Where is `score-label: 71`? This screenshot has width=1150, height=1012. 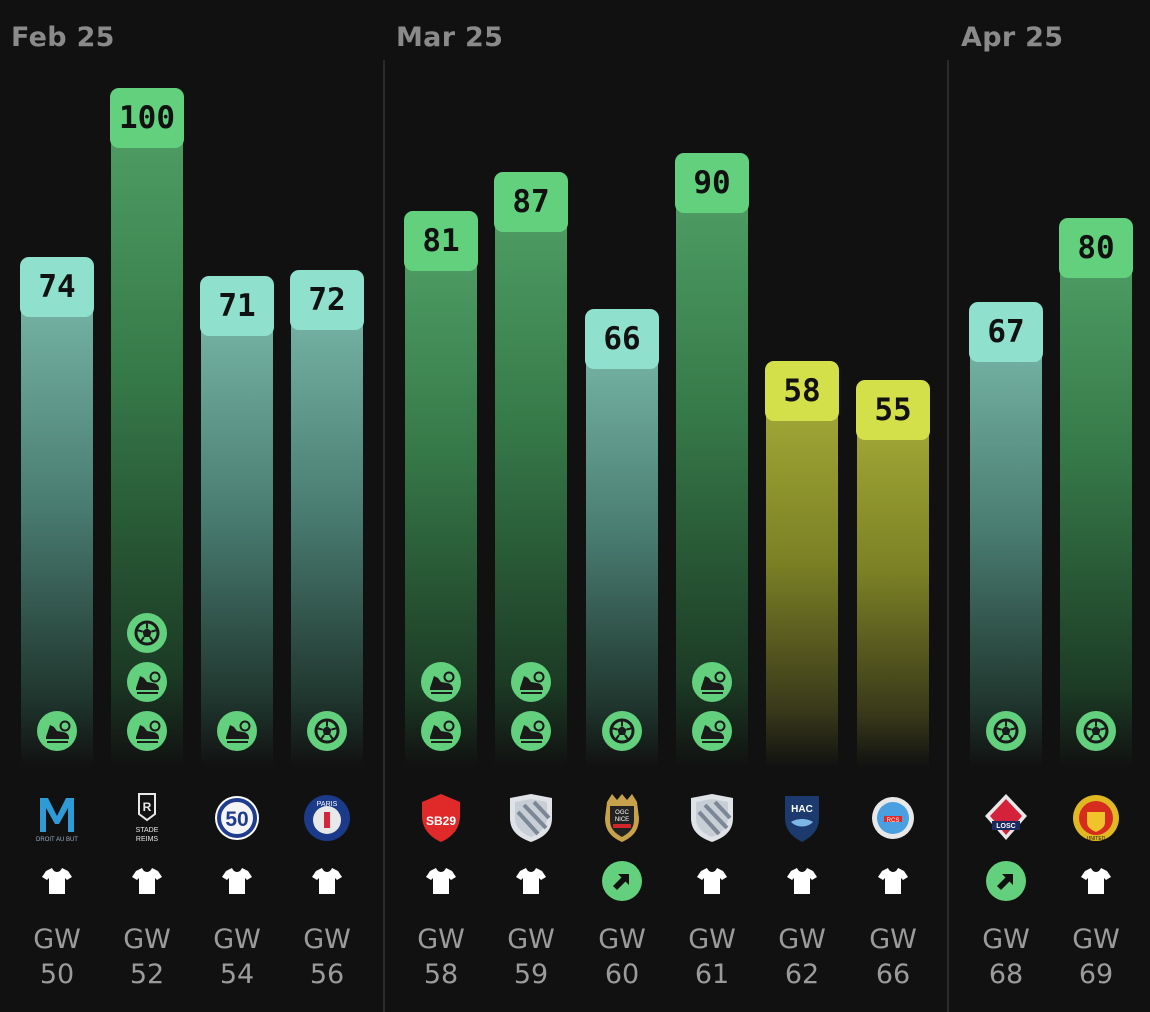
score-label: 71 is located at coordinates (237, 306).